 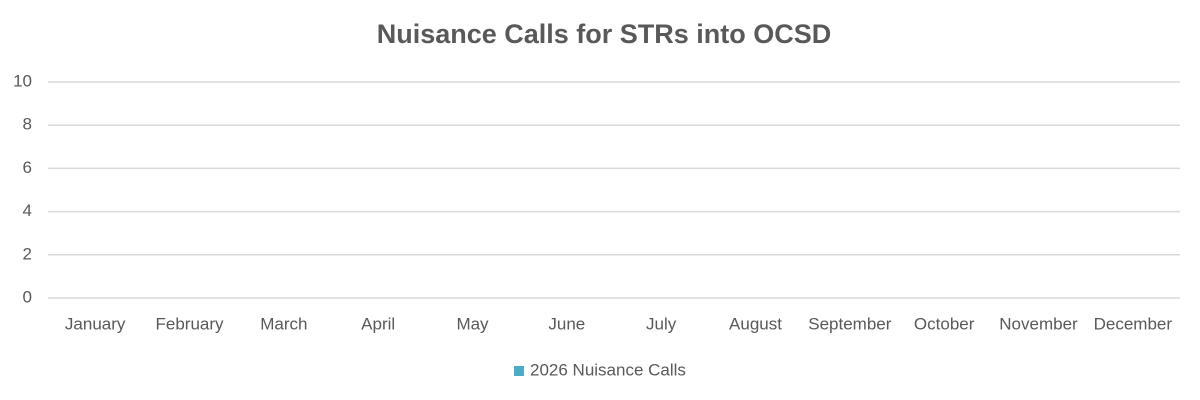 I want to click on x-tick-label: November, so click(x=1038, y=323).